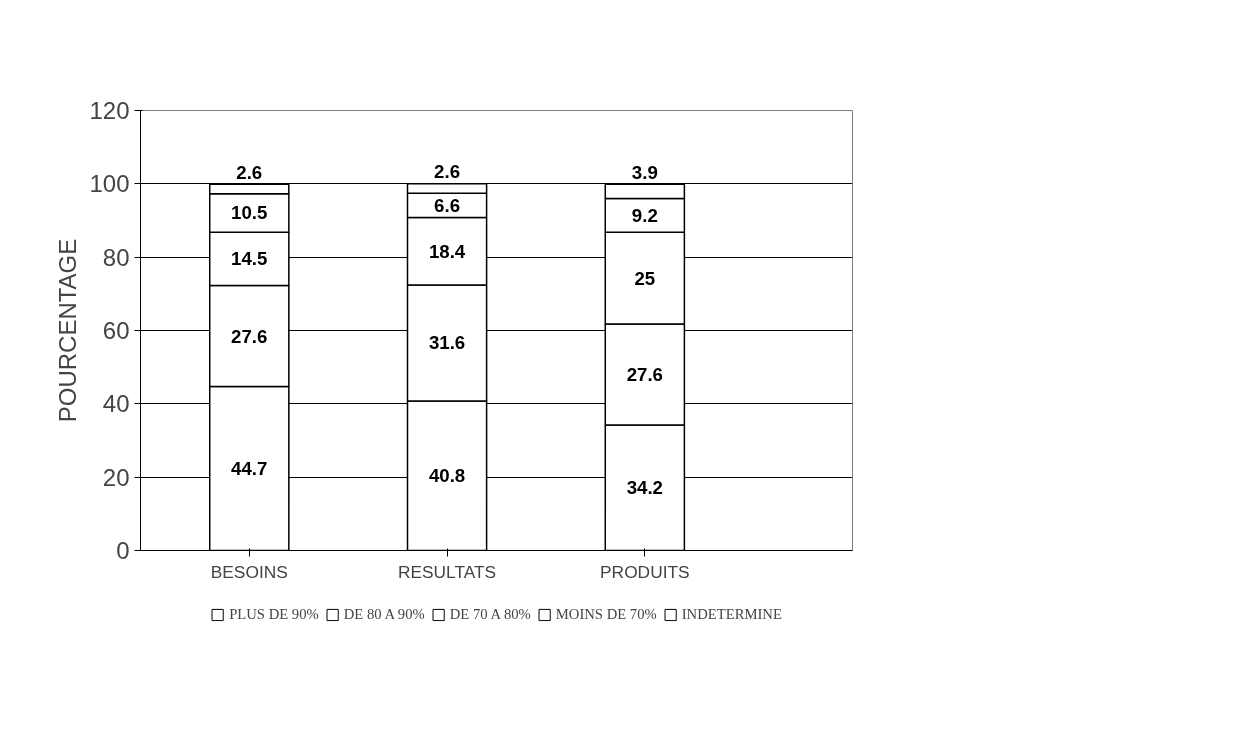 The width and height of the screenshot is (1236, 749). I want to click on y-tick-label: 0, so click(123, 550).